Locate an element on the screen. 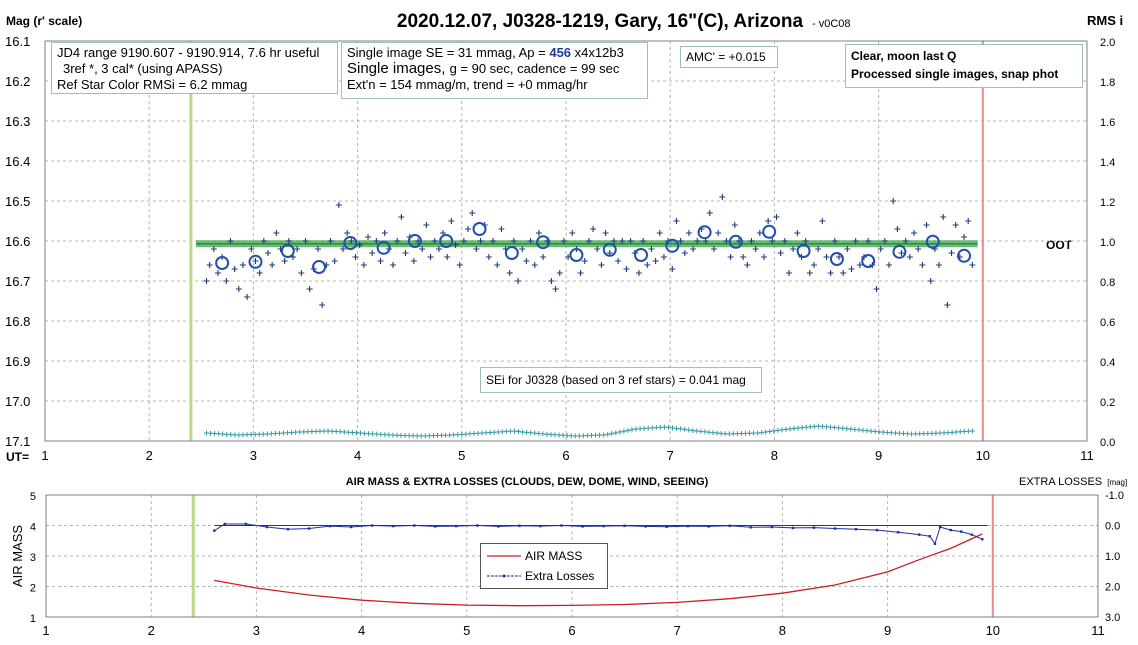 The width and height of the screenshot is (1138, 645). bottom-x-tick-label: 9 is located at coordinates (887, 630).